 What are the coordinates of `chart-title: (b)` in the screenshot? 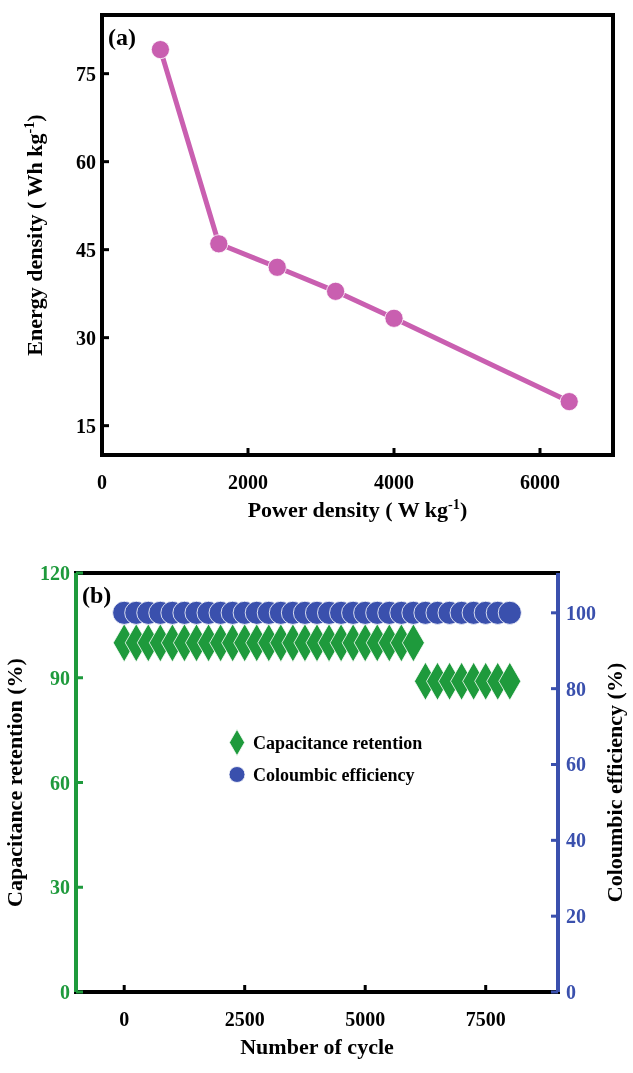 It's located at (97, 595).